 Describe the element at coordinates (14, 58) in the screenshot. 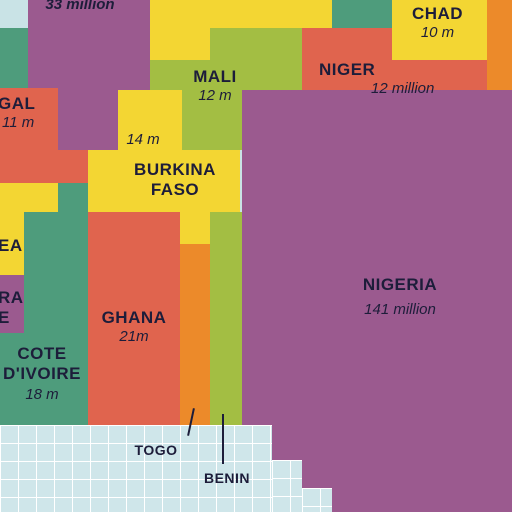

I see `region-left-teal-top` at that location.